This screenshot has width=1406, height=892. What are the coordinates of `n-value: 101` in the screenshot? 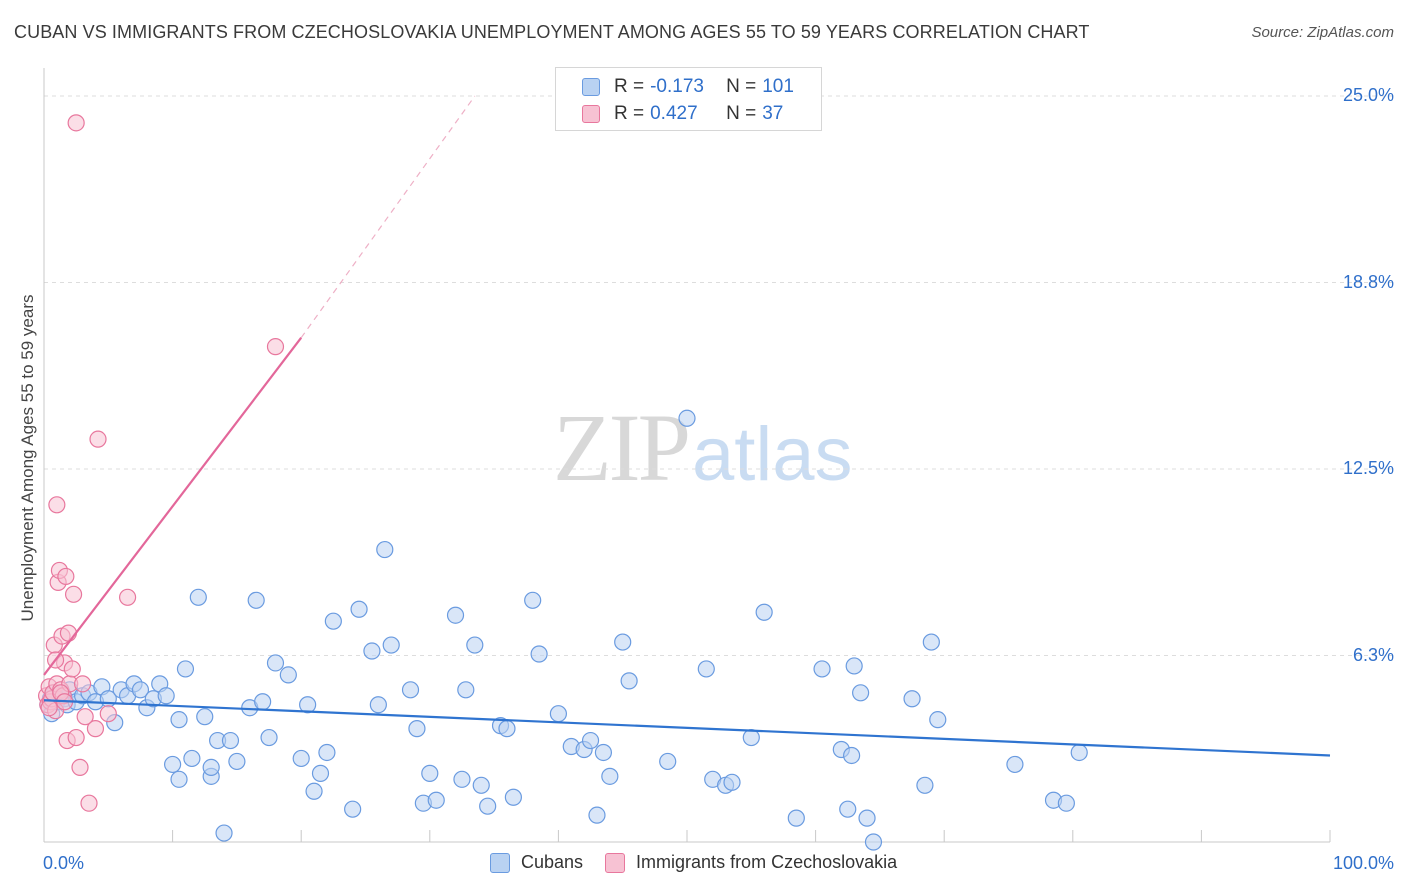 It's located at (778, 86).